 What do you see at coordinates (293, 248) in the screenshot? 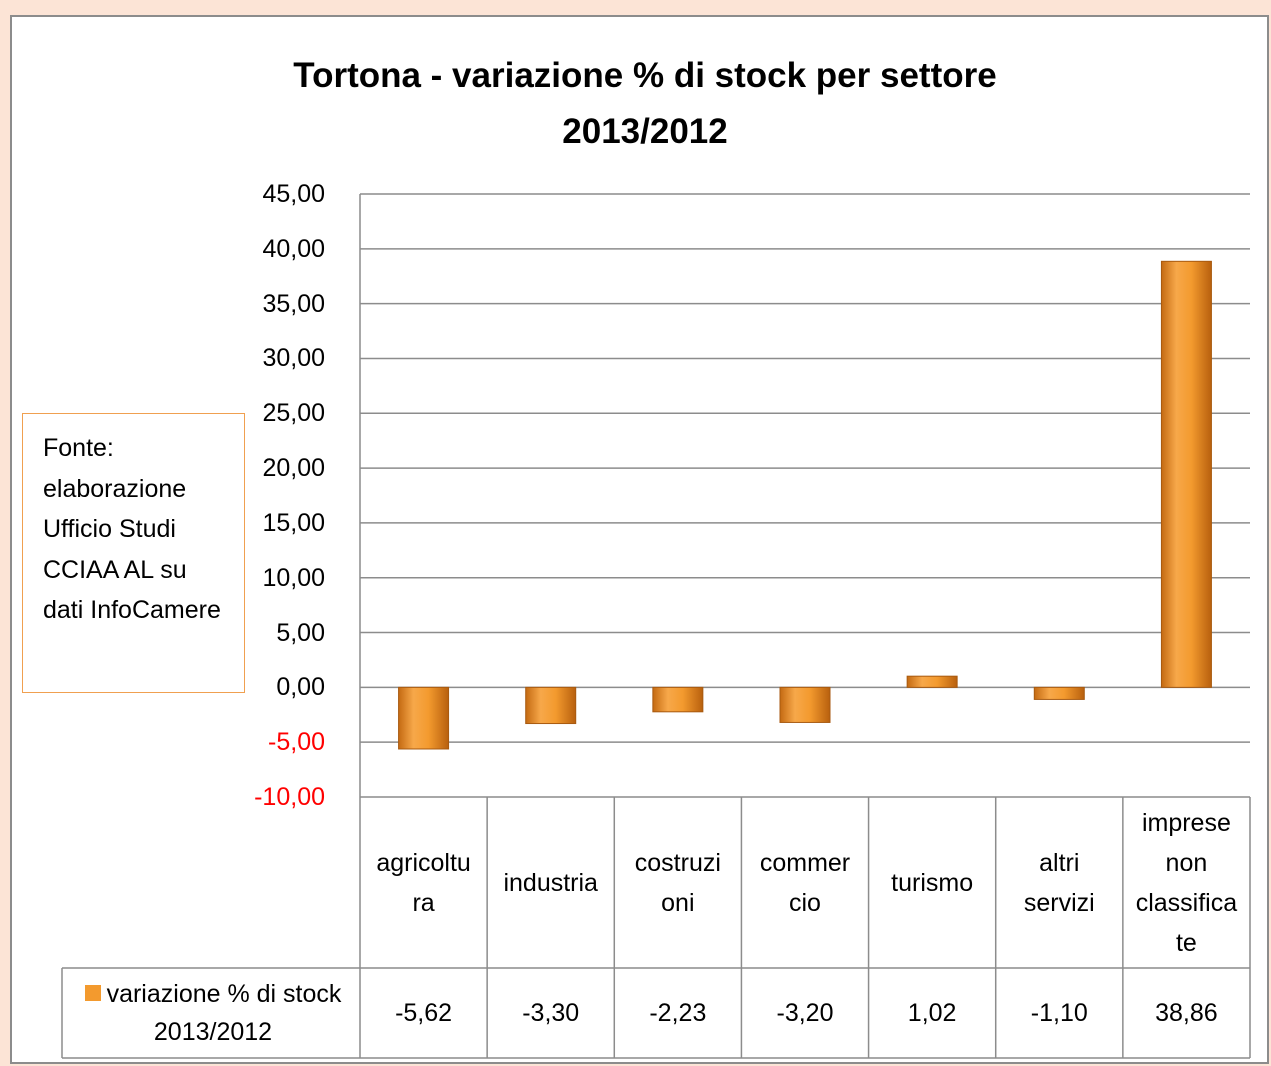
I see `y-tick-label: 40,00` at bounding box center [293, 248].